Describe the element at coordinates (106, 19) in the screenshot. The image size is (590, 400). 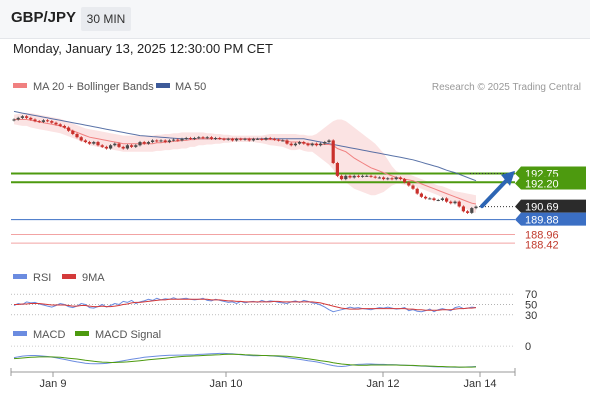
I see `timeframe-selector: 30 MIN` at that location.